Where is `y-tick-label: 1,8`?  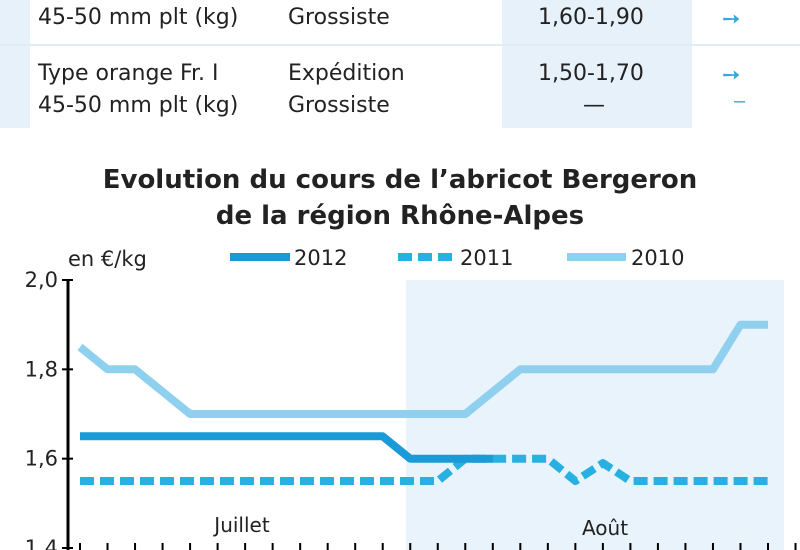 y-tick-label: 1,8 is located at coordinates (41, 369).